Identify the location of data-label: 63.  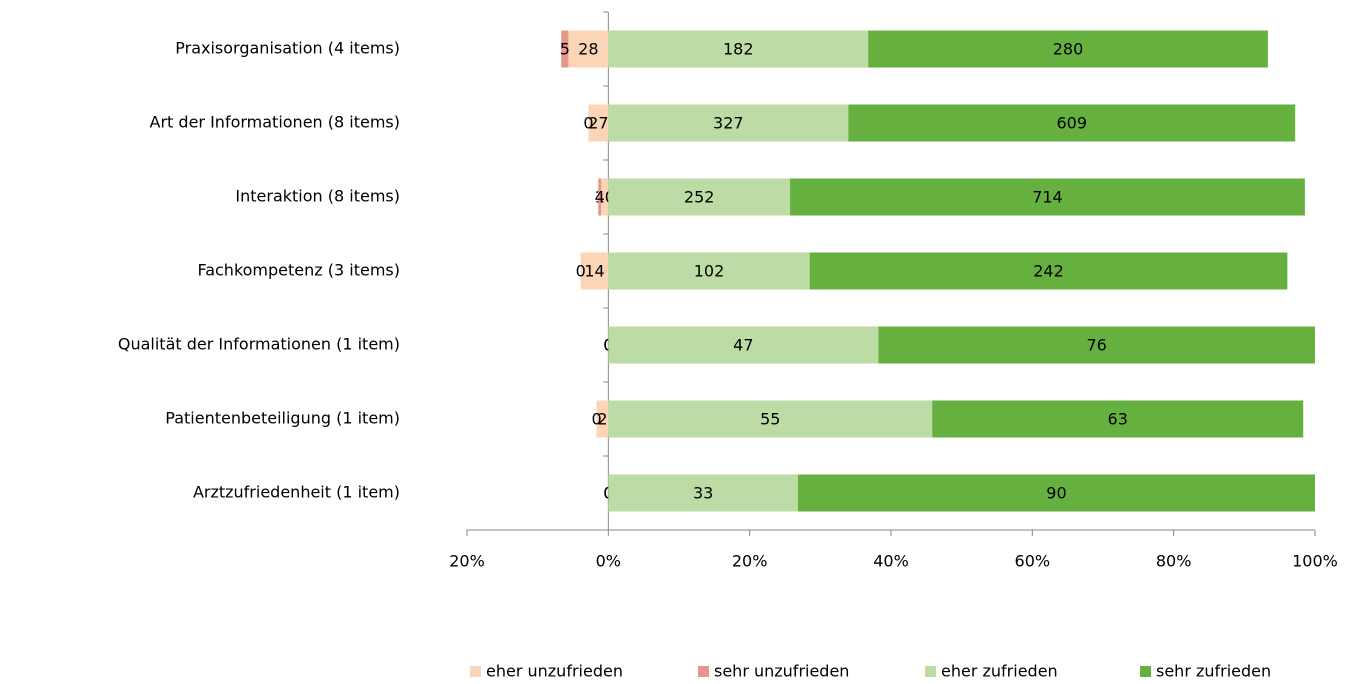
(1118, 419).